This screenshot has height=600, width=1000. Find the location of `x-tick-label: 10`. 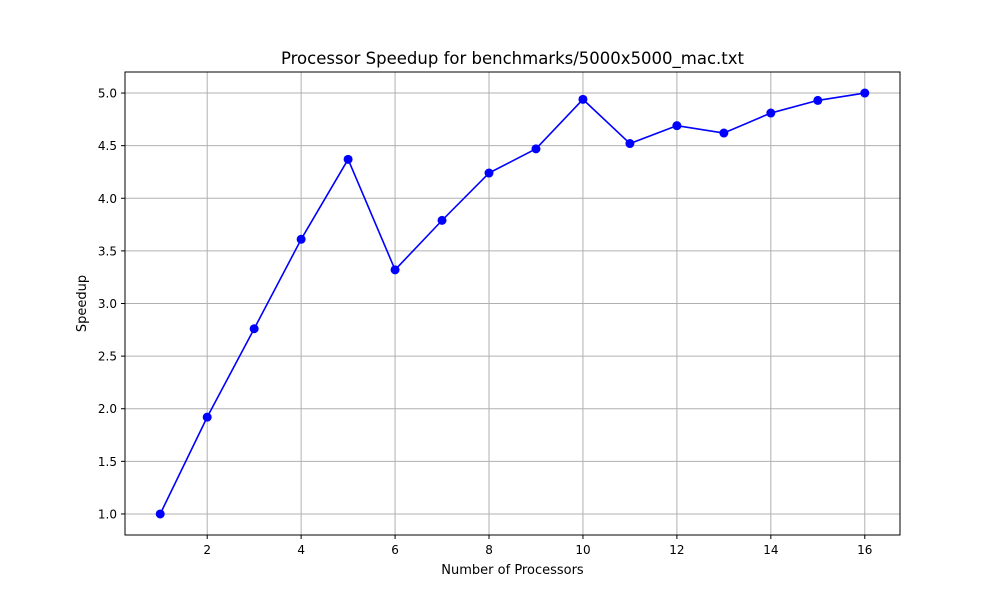

x-tick-label: 10 is located at coordinates (582, 550).